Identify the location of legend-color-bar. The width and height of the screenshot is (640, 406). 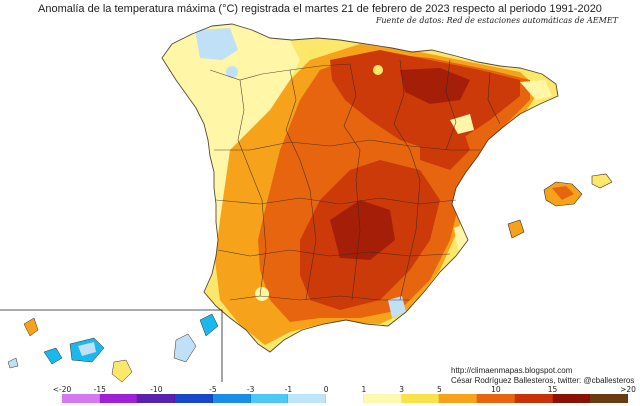
(345, 398).